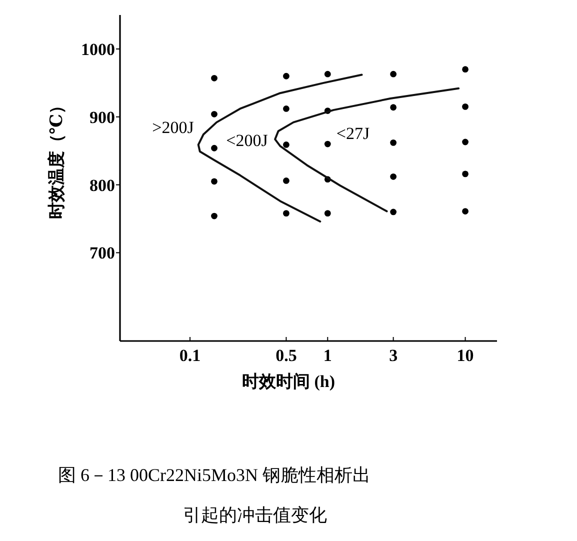  I want to click on y-tick-label: 800, so click(102, 185).